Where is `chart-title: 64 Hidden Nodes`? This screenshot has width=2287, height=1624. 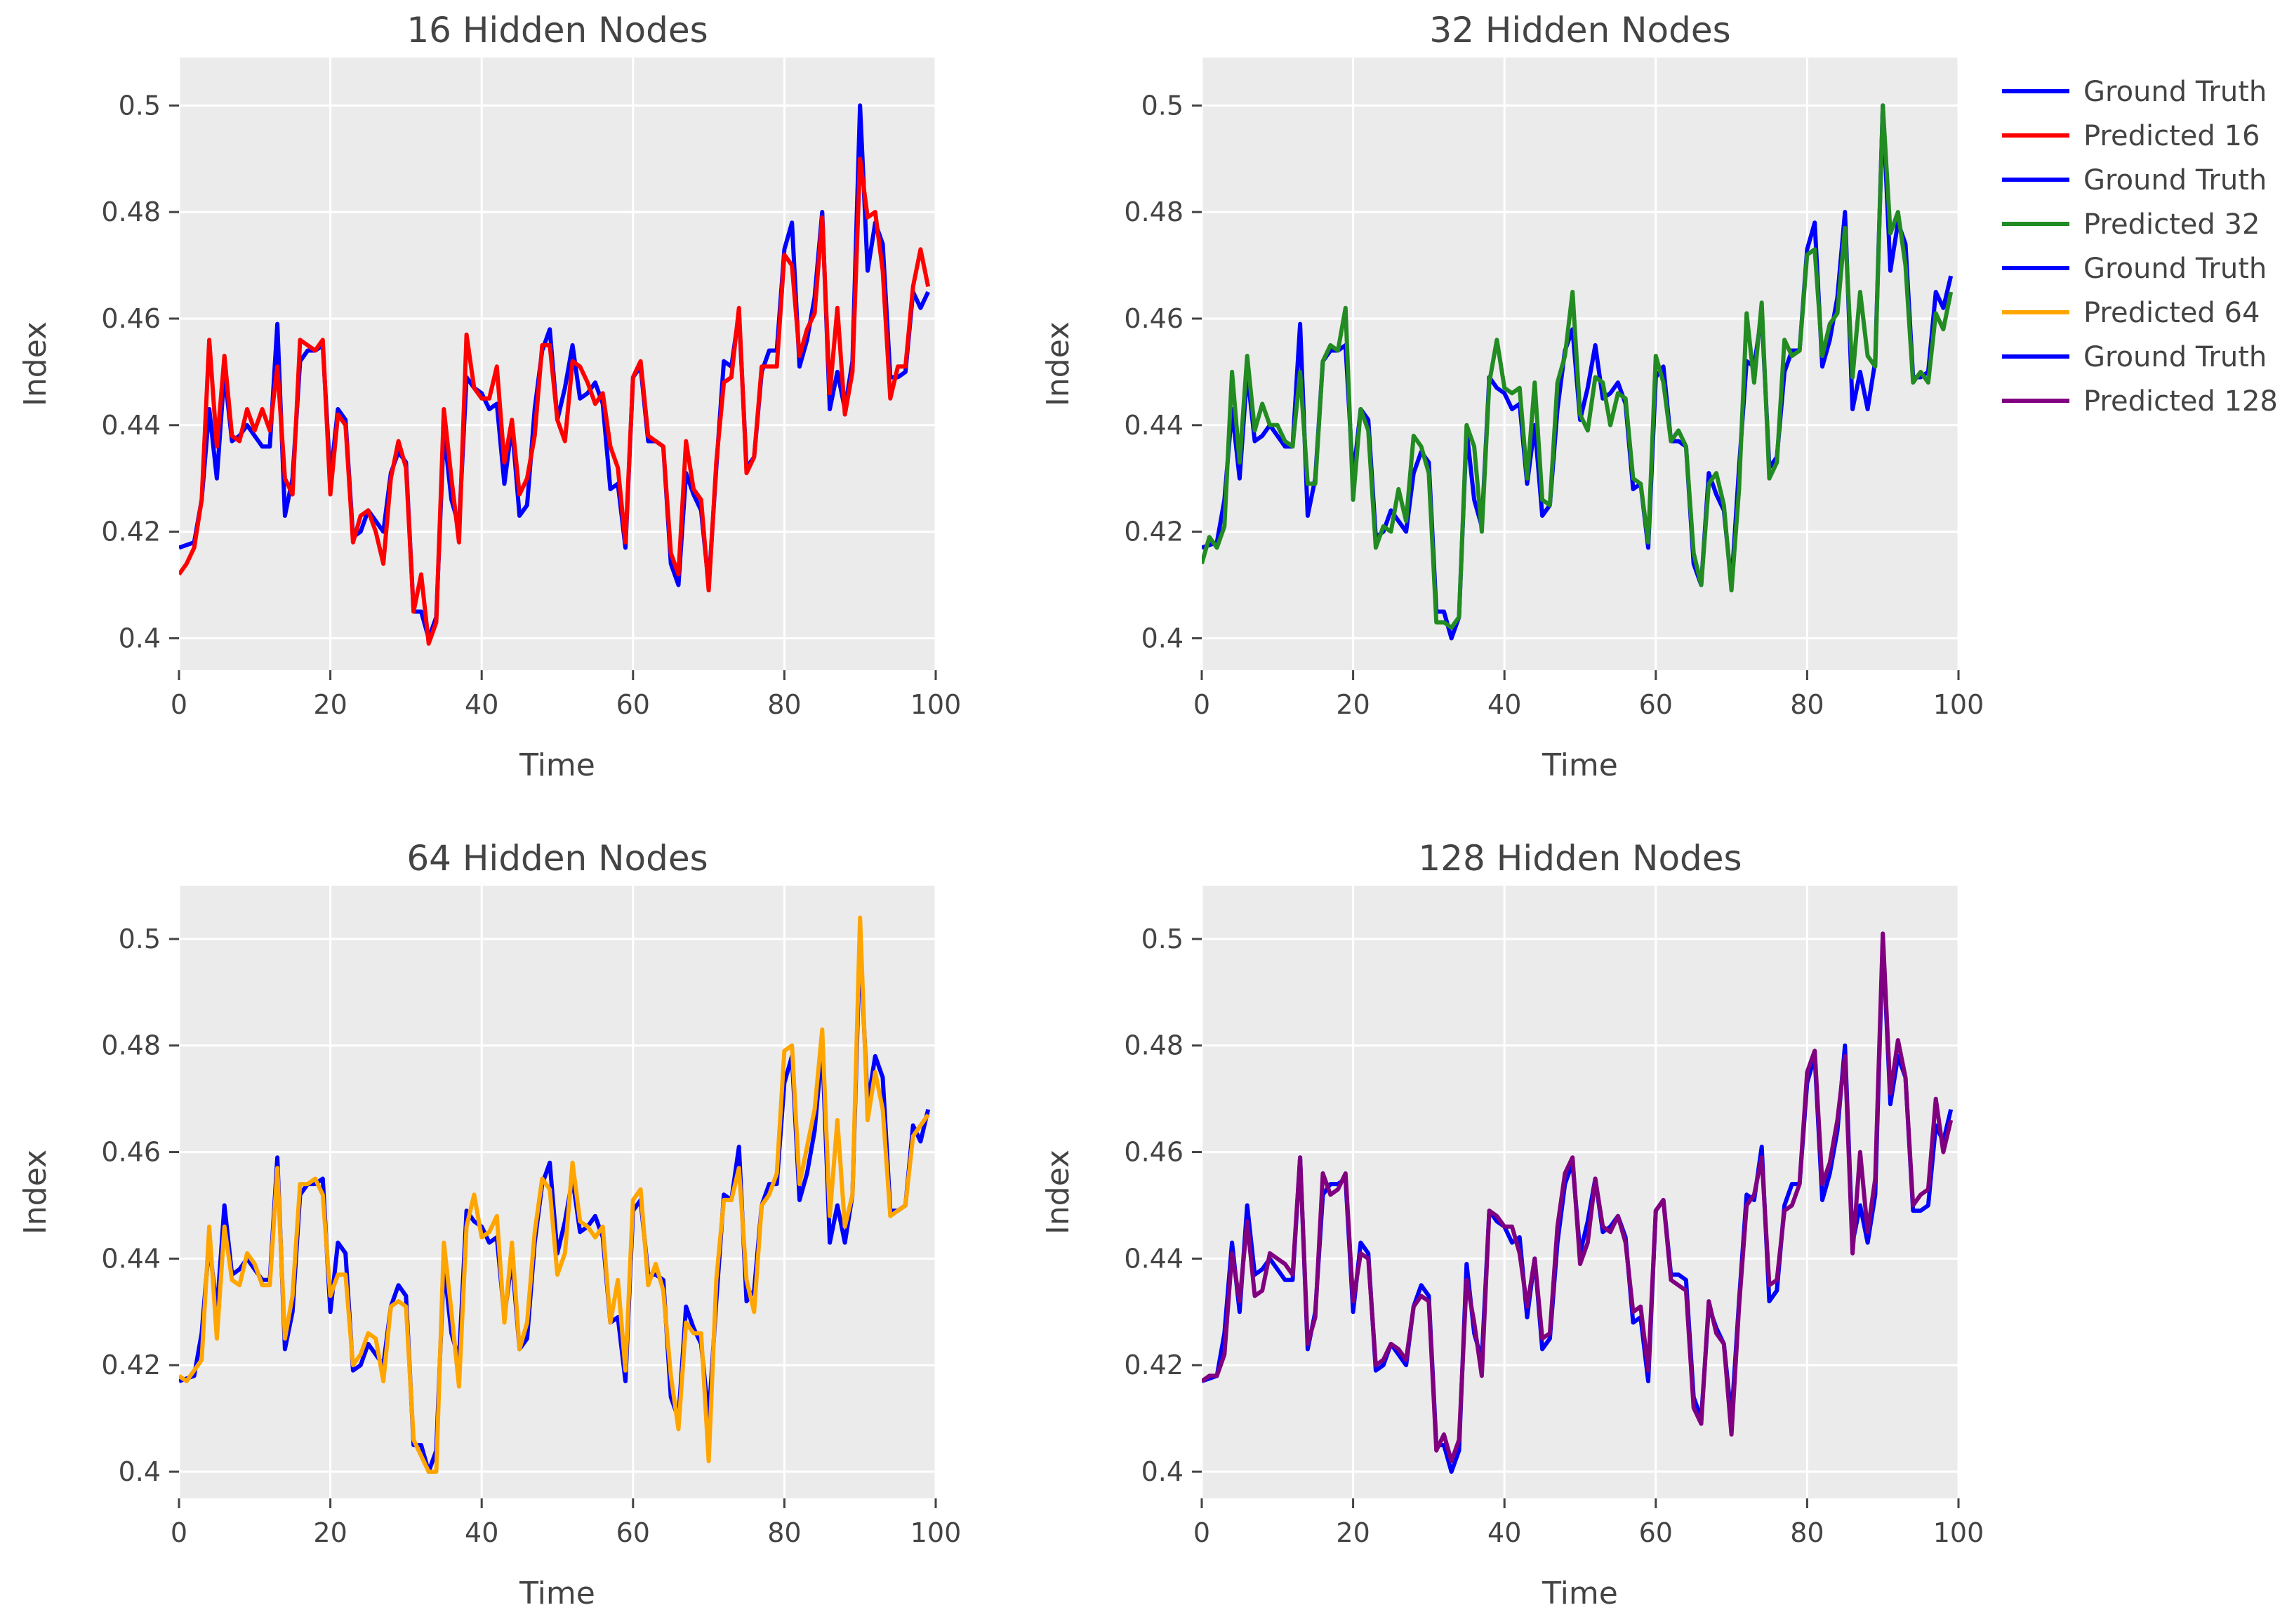
chart-title: 64 Hidden Nodes is located at coordinates (557, 858).